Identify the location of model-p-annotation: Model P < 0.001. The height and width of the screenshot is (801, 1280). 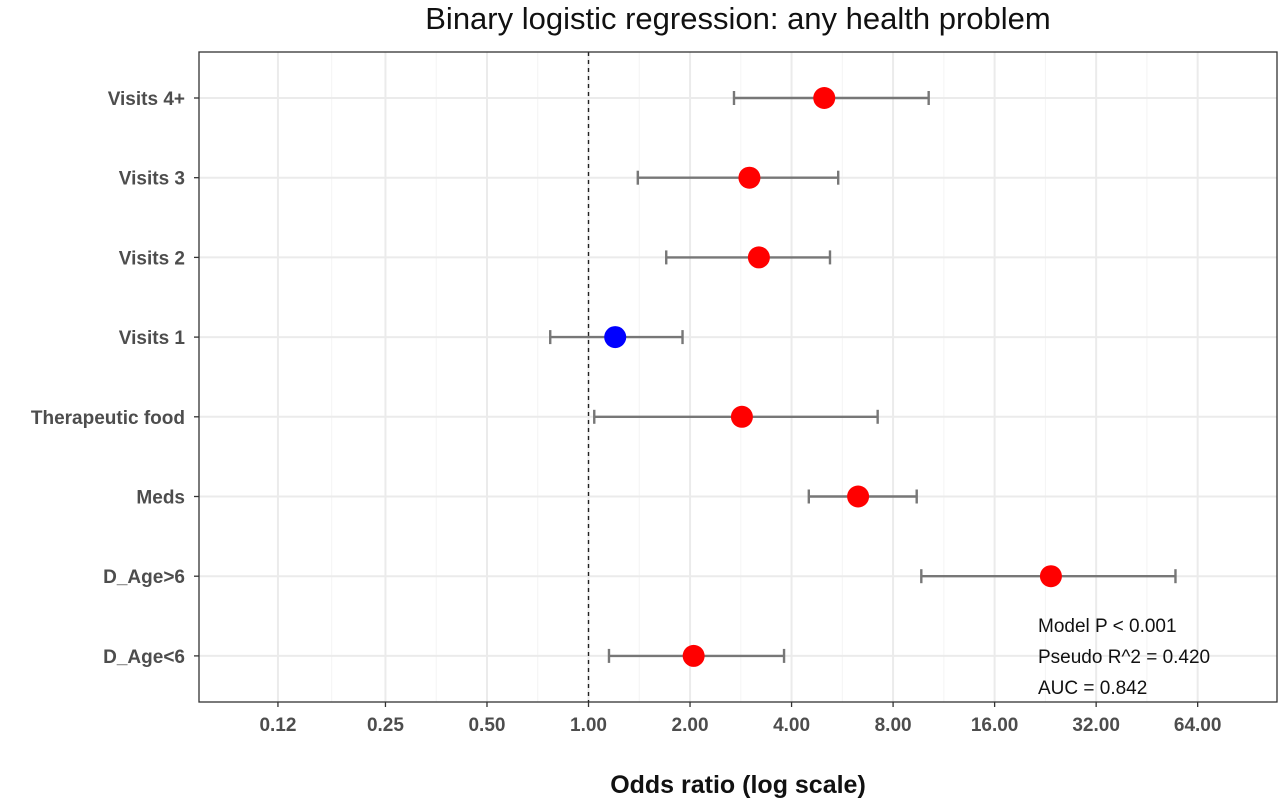
(1107, 626).